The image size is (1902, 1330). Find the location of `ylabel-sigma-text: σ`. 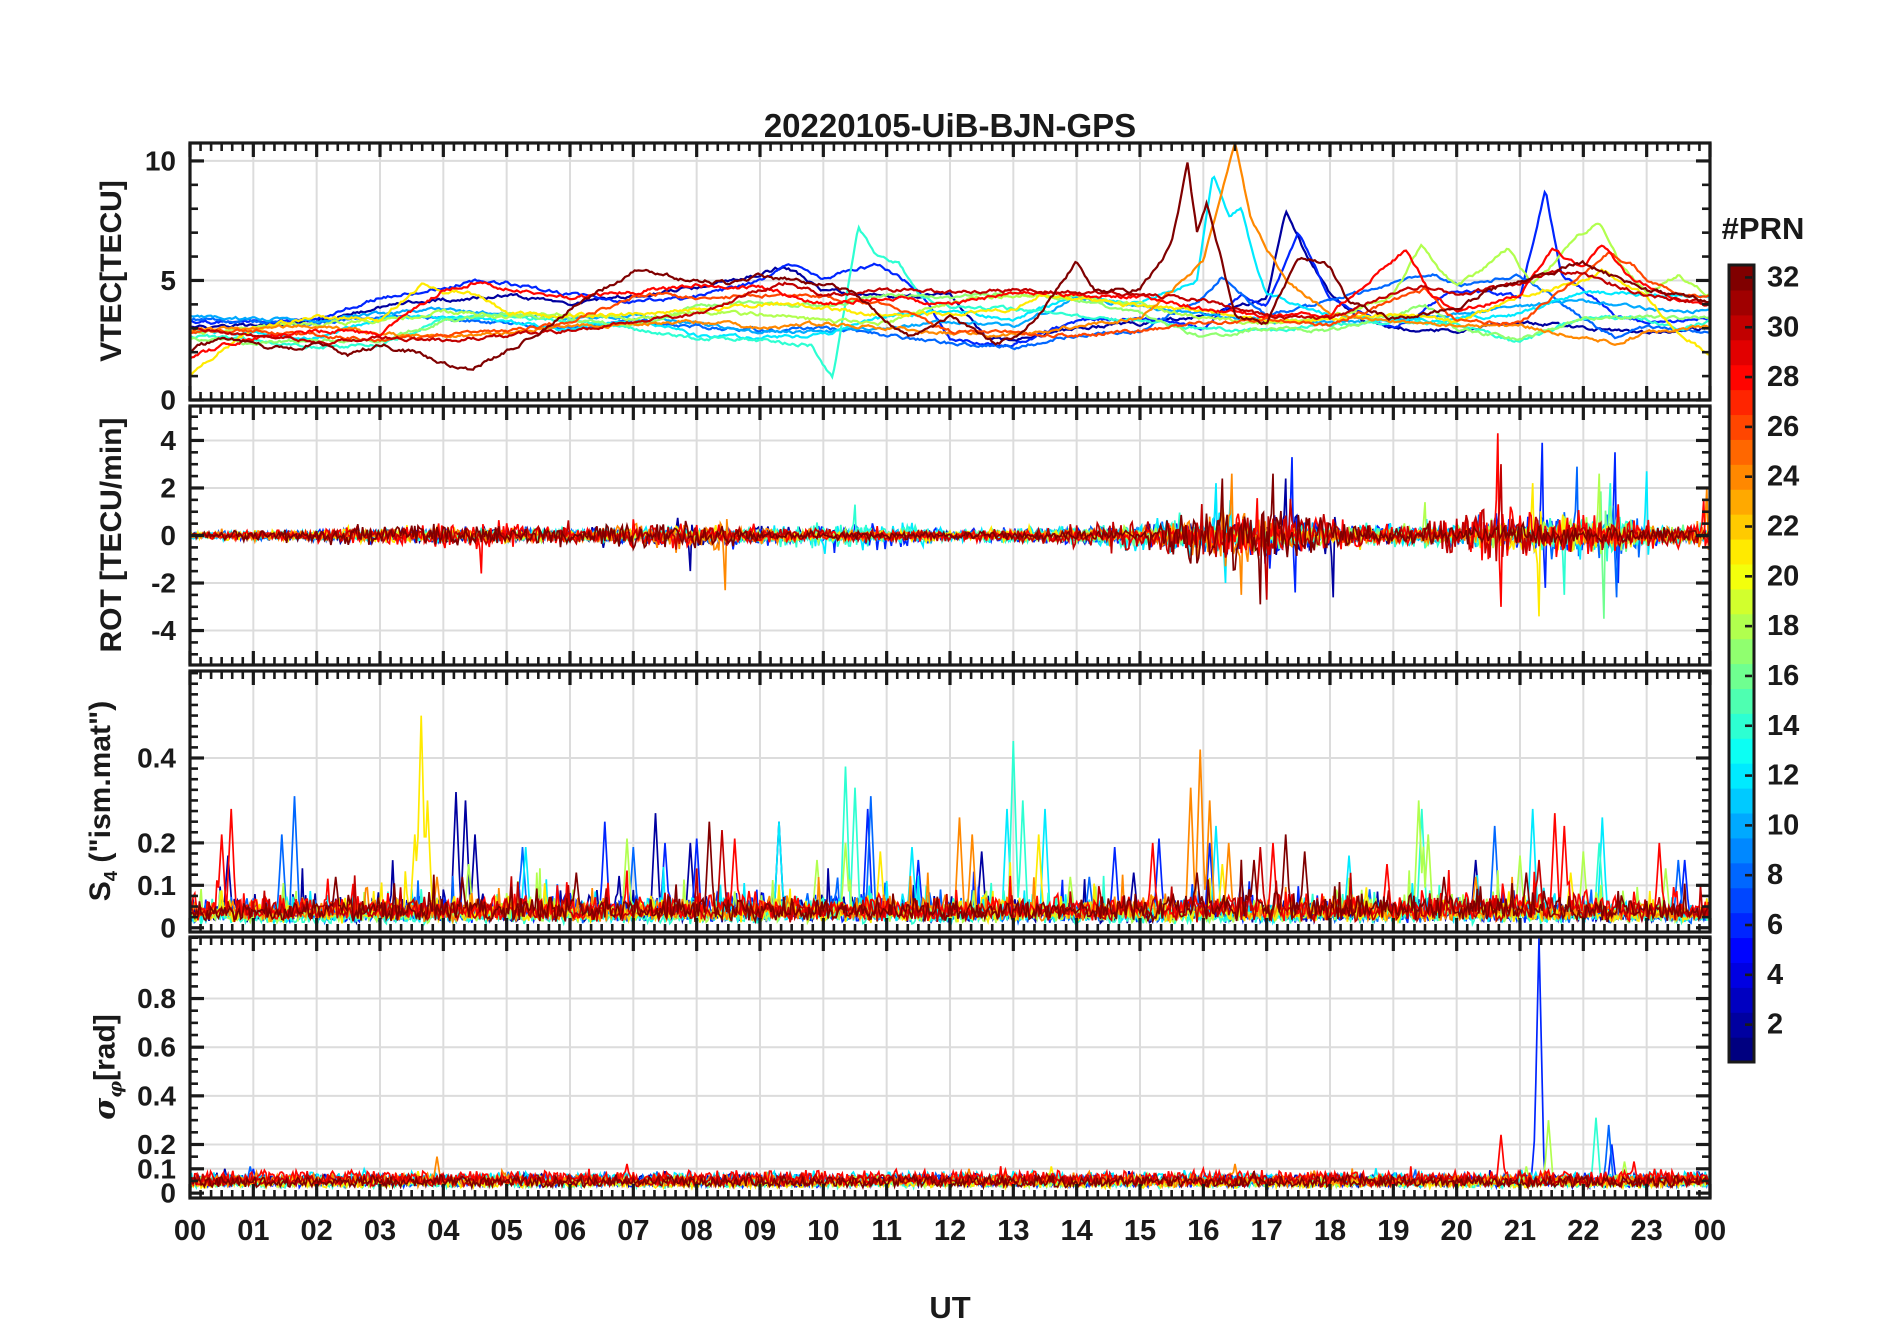

ylabel-sigma-text: σ is located at coordinates (105, 1108).